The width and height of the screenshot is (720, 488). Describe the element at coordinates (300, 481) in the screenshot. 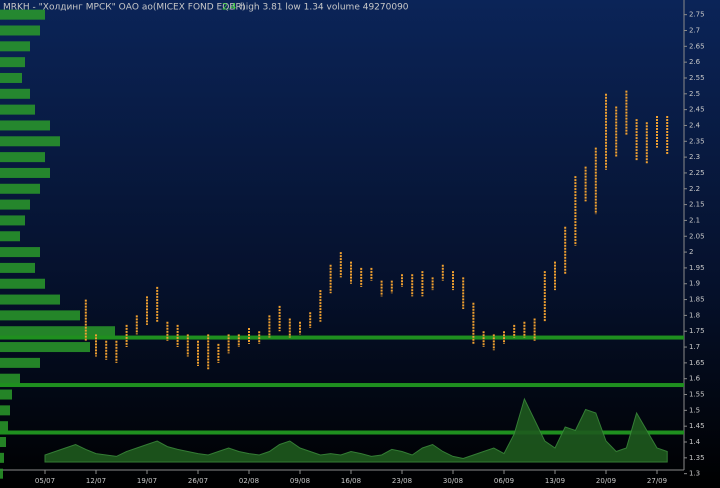

I see `x-tick-label: 09/08` at that location.